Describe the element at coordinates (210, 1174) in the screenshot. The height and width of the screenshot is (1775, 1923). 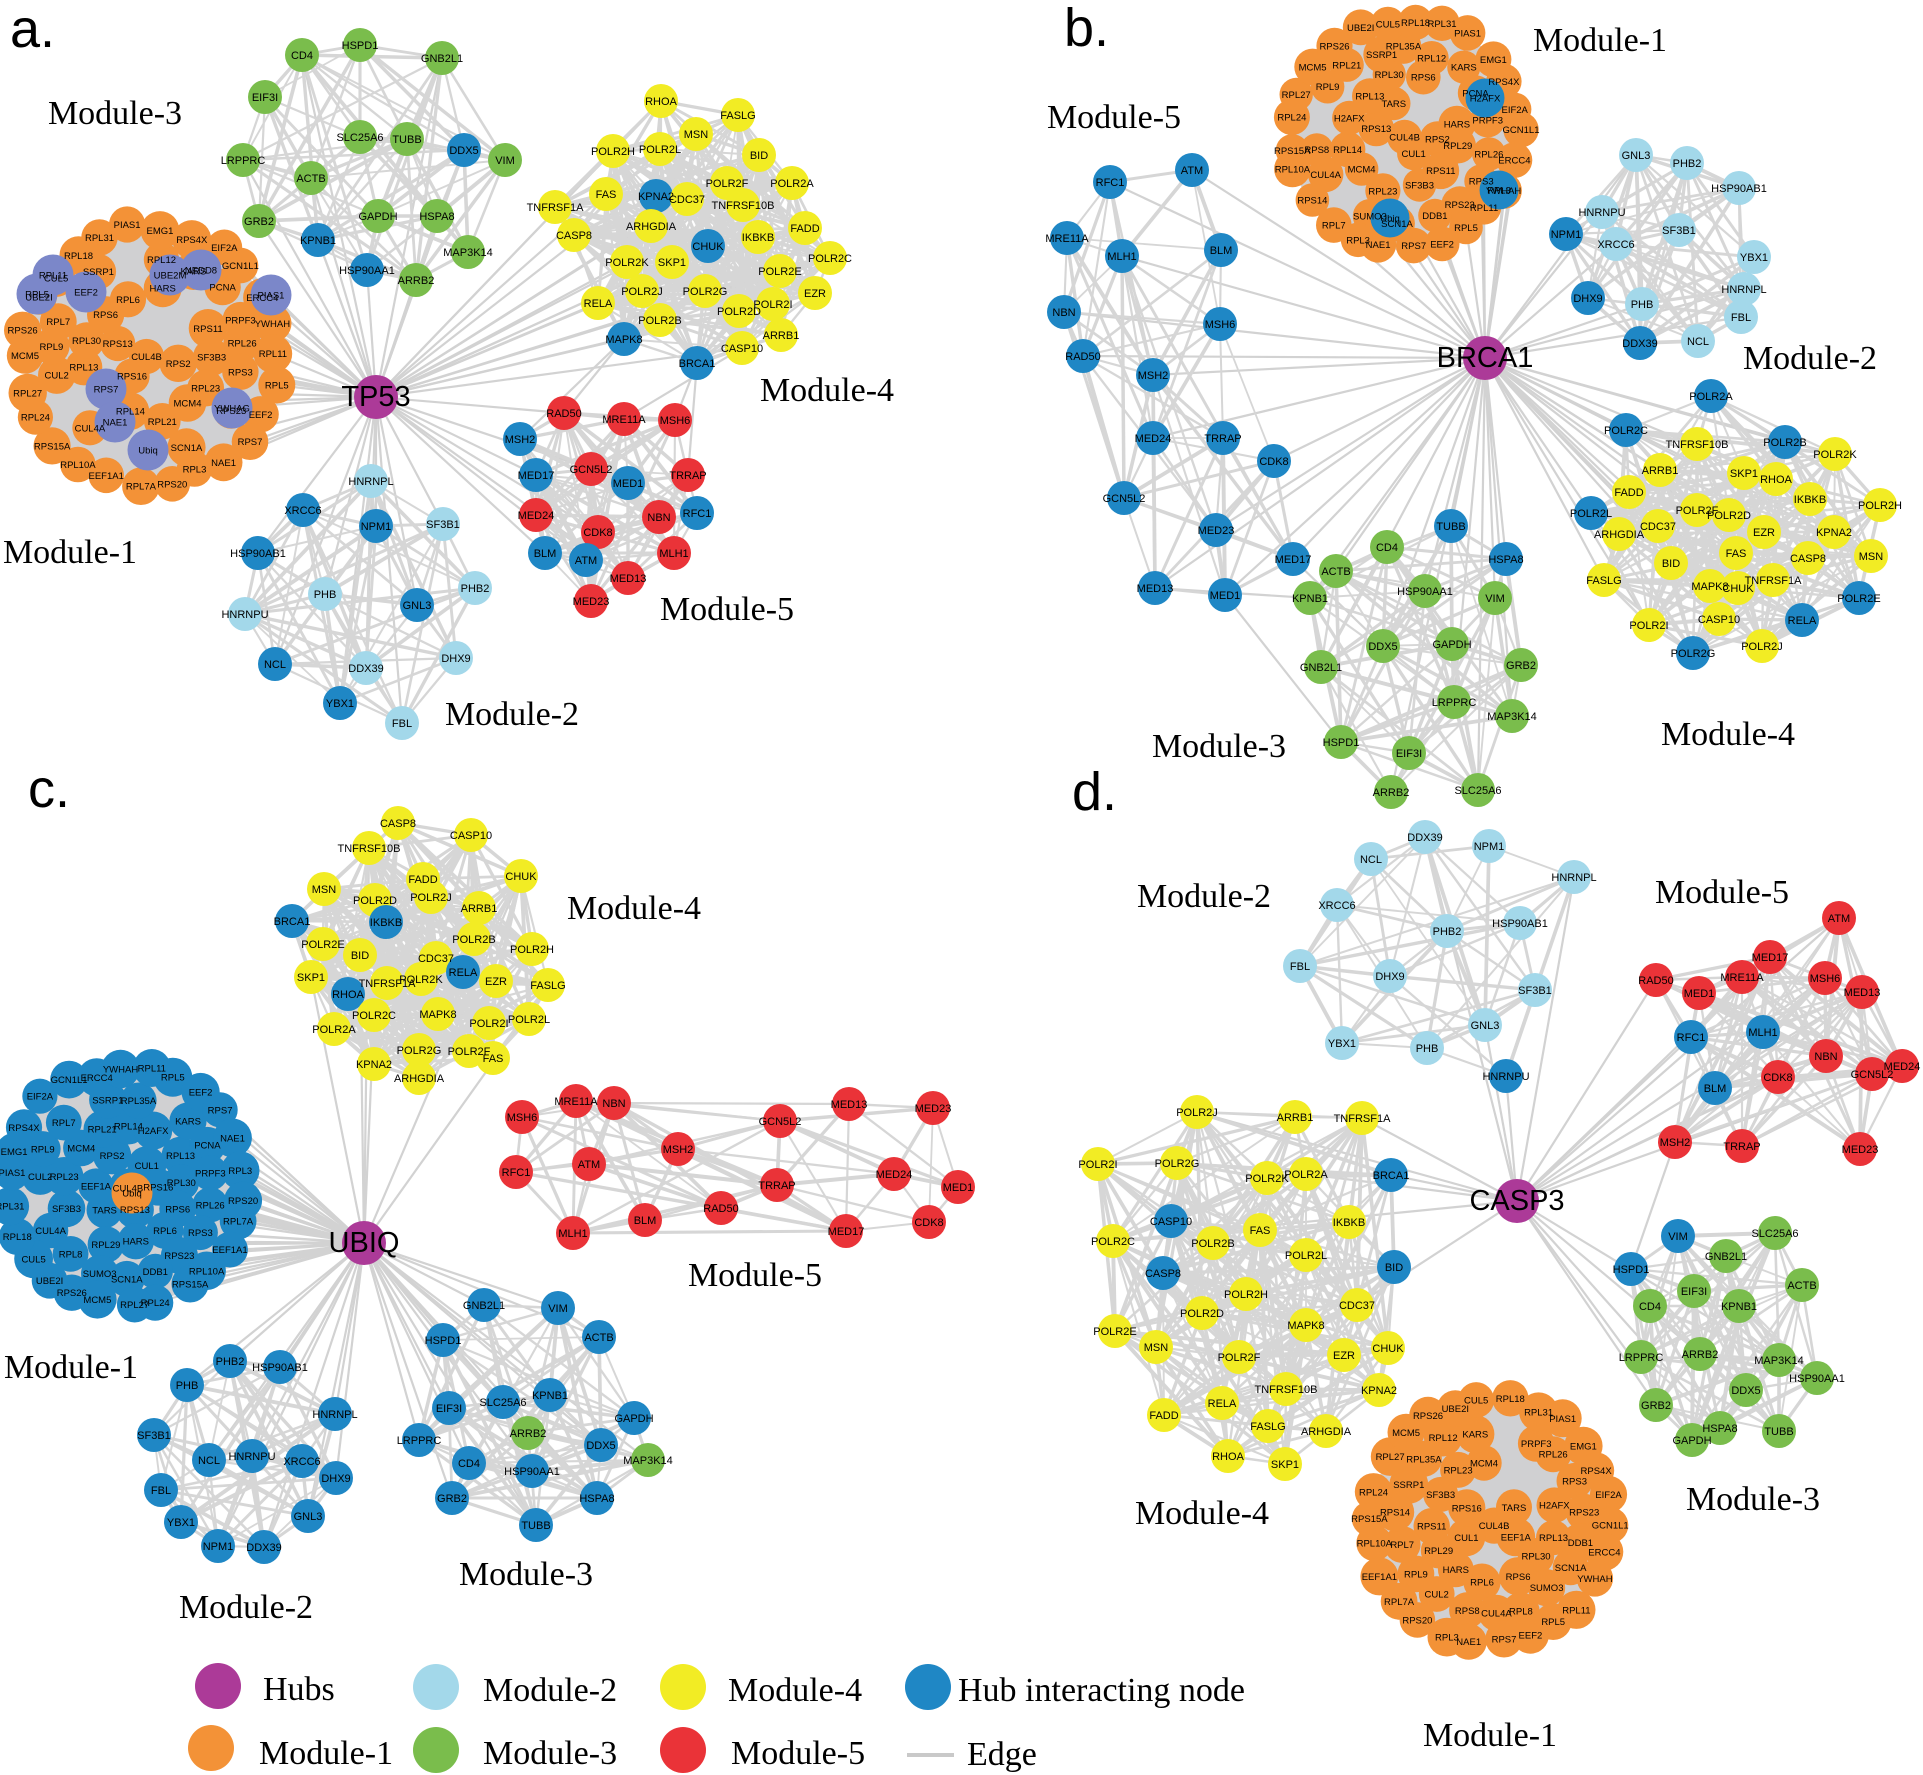
I see `svg-text: PRPF3` at that location.